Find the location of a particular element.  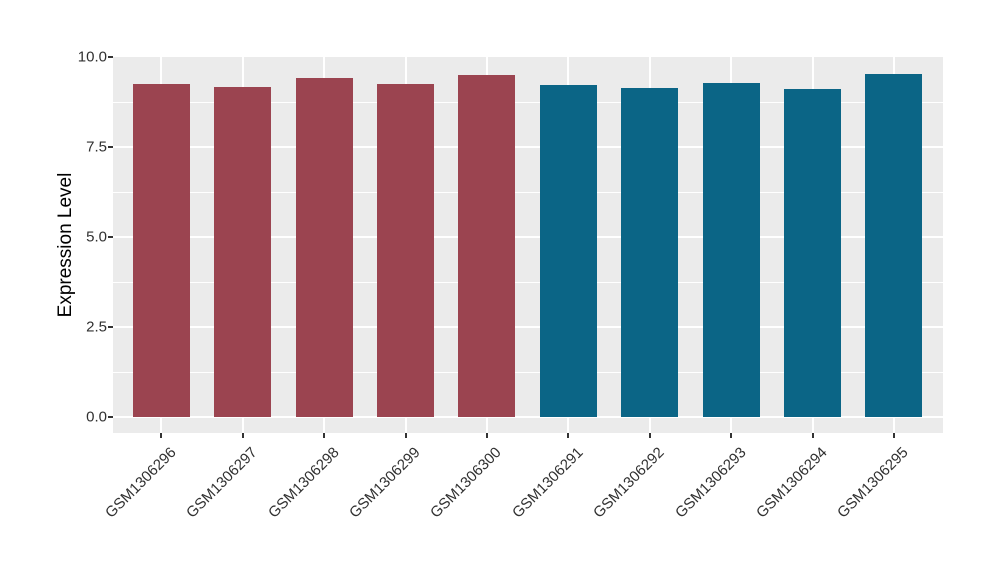

x-tick-label-GSM1306295: GSM1306295 is located at coordinates (873, 483).